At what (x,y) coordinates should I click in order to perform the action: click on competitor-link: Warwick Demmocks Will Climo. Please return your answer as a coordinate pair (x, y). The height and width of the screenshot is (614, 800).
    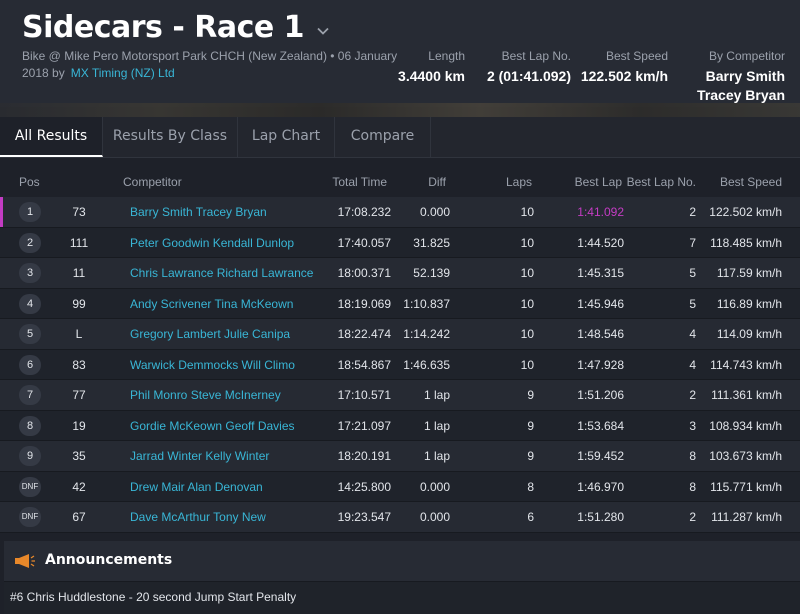
    Looking at the image, I should click on (212, 364).